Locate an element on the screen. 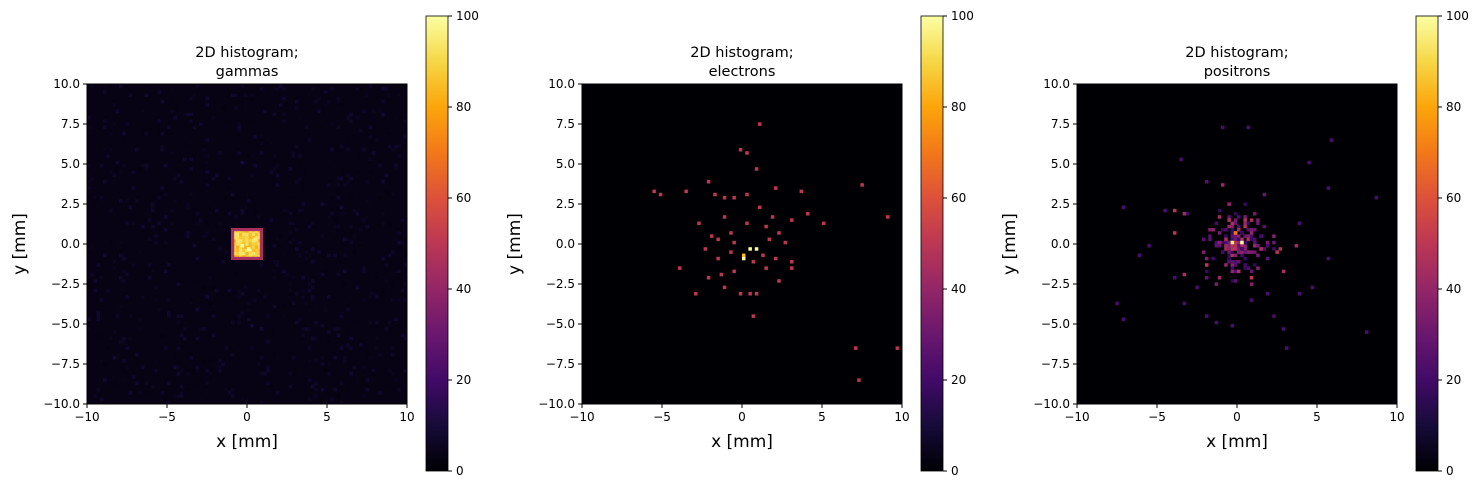  y-tick-label: −2.5 is located at coordinates (560, 284).